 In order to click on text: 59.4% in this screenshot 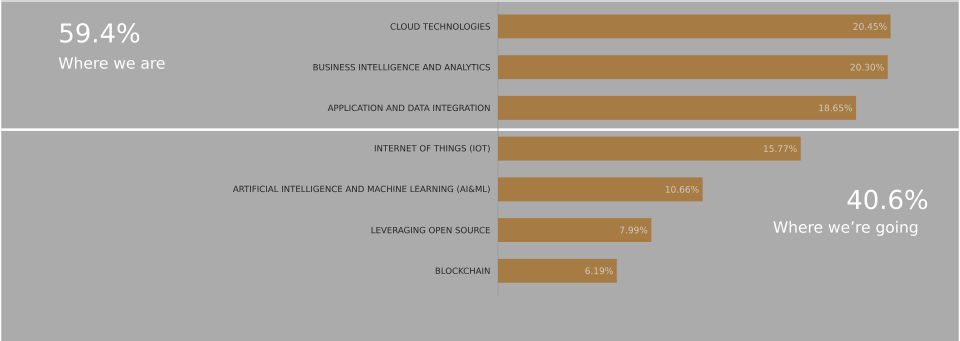, I will do `click(100, 33)`.